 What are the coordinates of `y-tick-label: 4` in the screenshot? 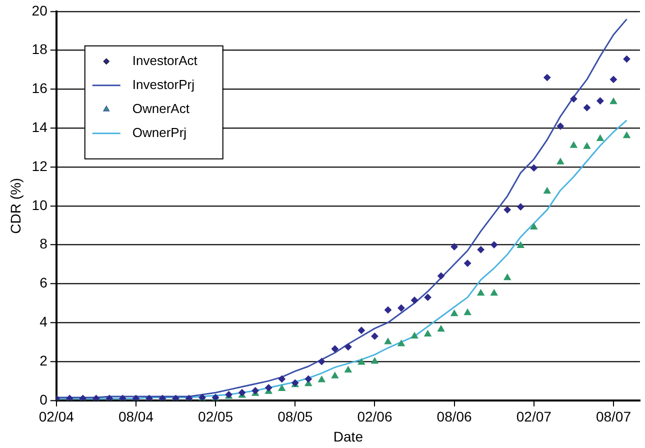 It's located at (44, 321).